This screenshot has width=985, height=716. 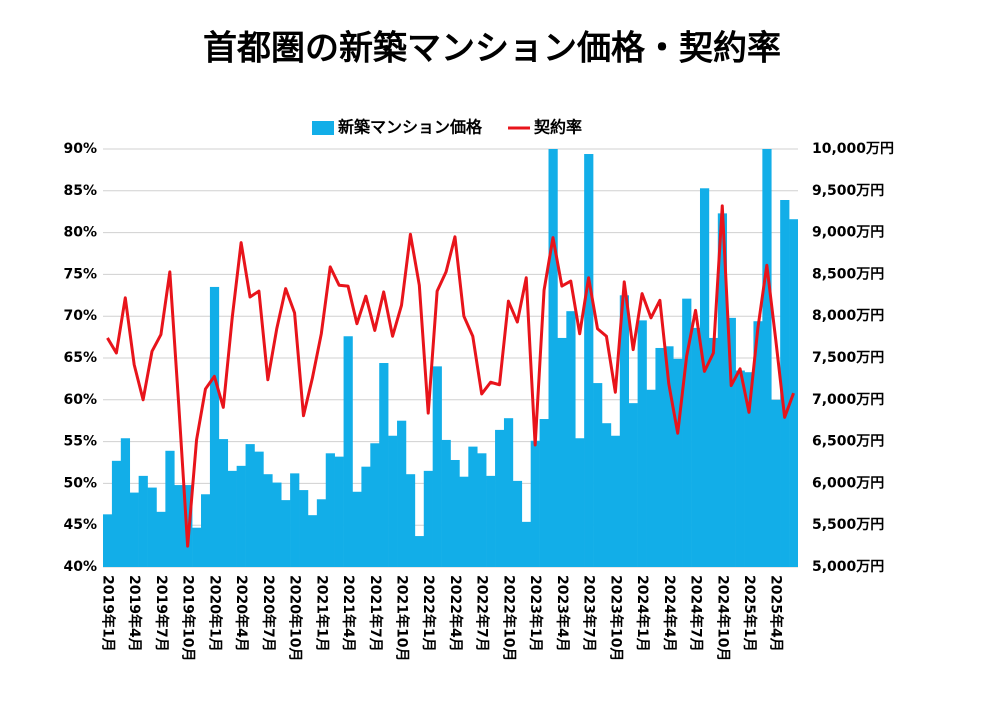 What do you see at coordinates (80, 191) in the screenshot?
I see `y-tick-label: 85%` at bounding box center [80, 191].